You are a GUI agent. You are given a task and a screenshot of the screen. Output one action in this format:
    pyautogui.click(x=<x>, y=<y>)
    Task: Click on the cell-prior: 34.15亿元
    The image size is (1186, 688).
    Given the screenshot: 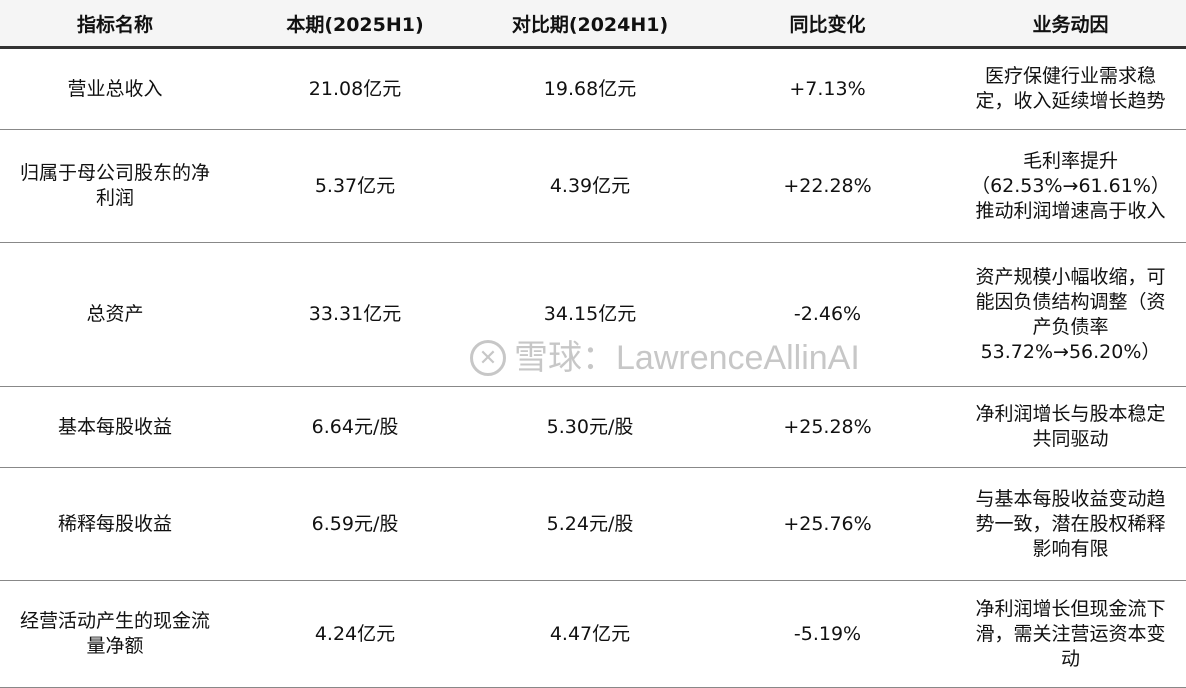 What is the action you would take?
    pyautogui.click(x=590, y=314)
    